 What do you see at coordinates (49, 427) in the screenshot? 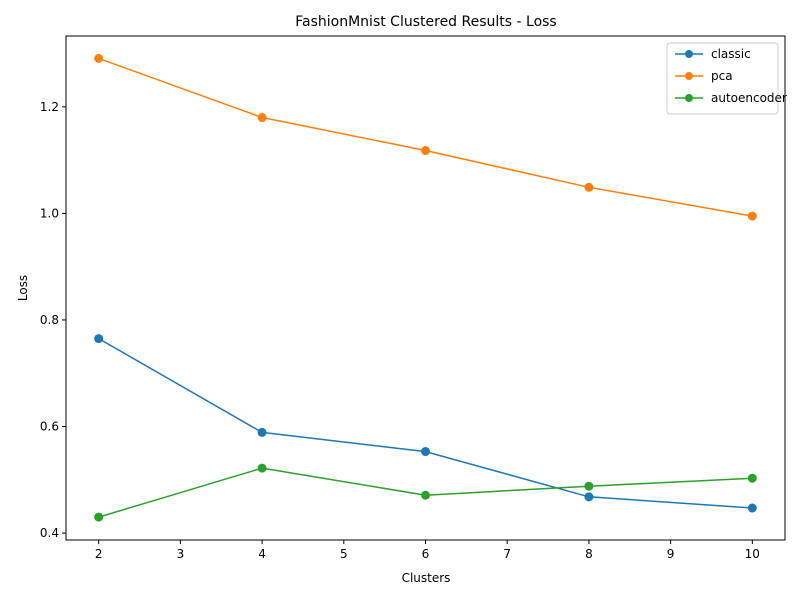
I see `y-tick-label: 0.6` at bounding box center [49, 427].